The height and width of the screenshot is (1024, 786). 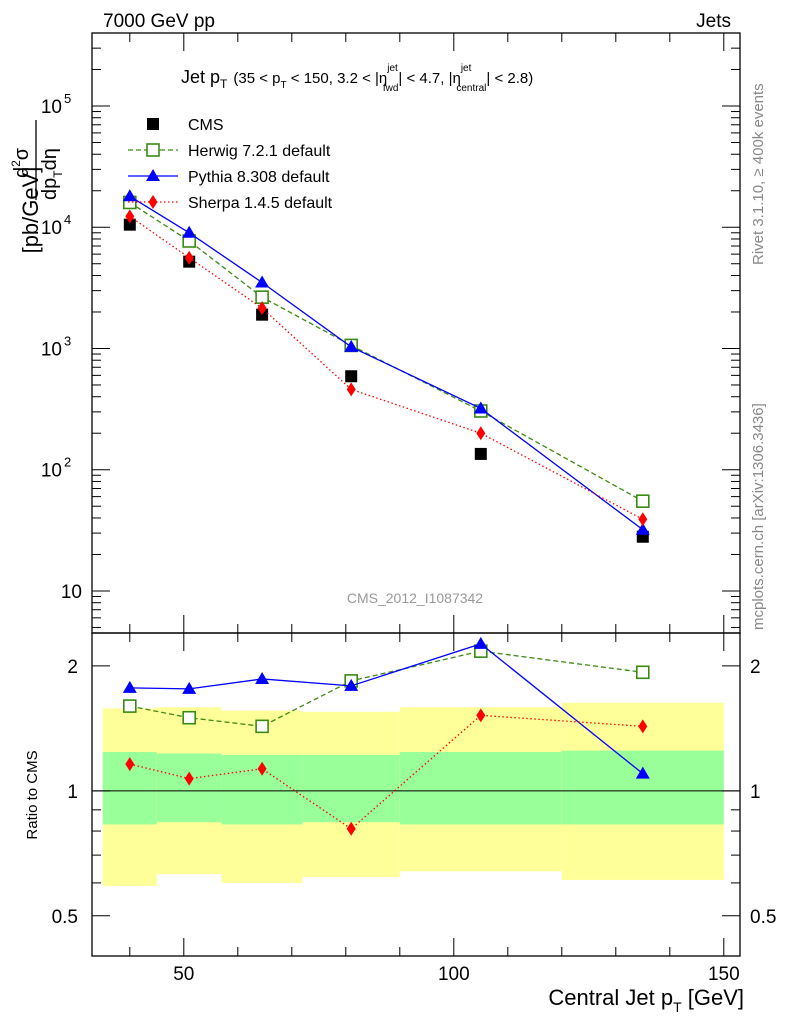 I want to click on svg-text: d2σ, so click(x=21, y=162).